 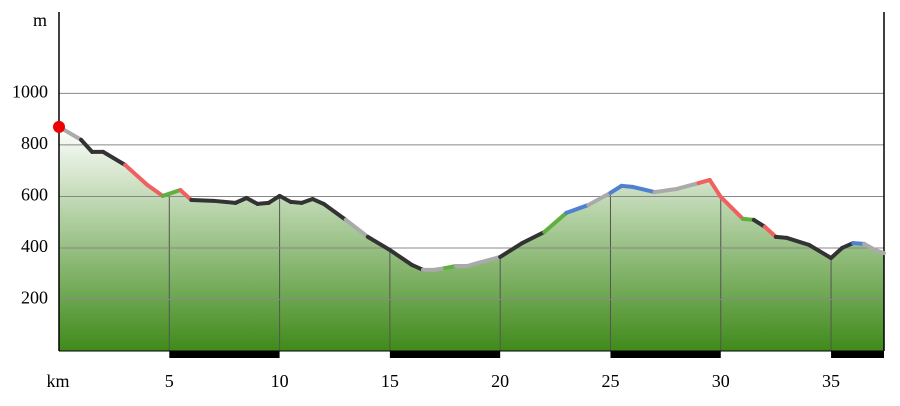 I want to click on y-tick-label: 1000, so click(x=30, y=92).